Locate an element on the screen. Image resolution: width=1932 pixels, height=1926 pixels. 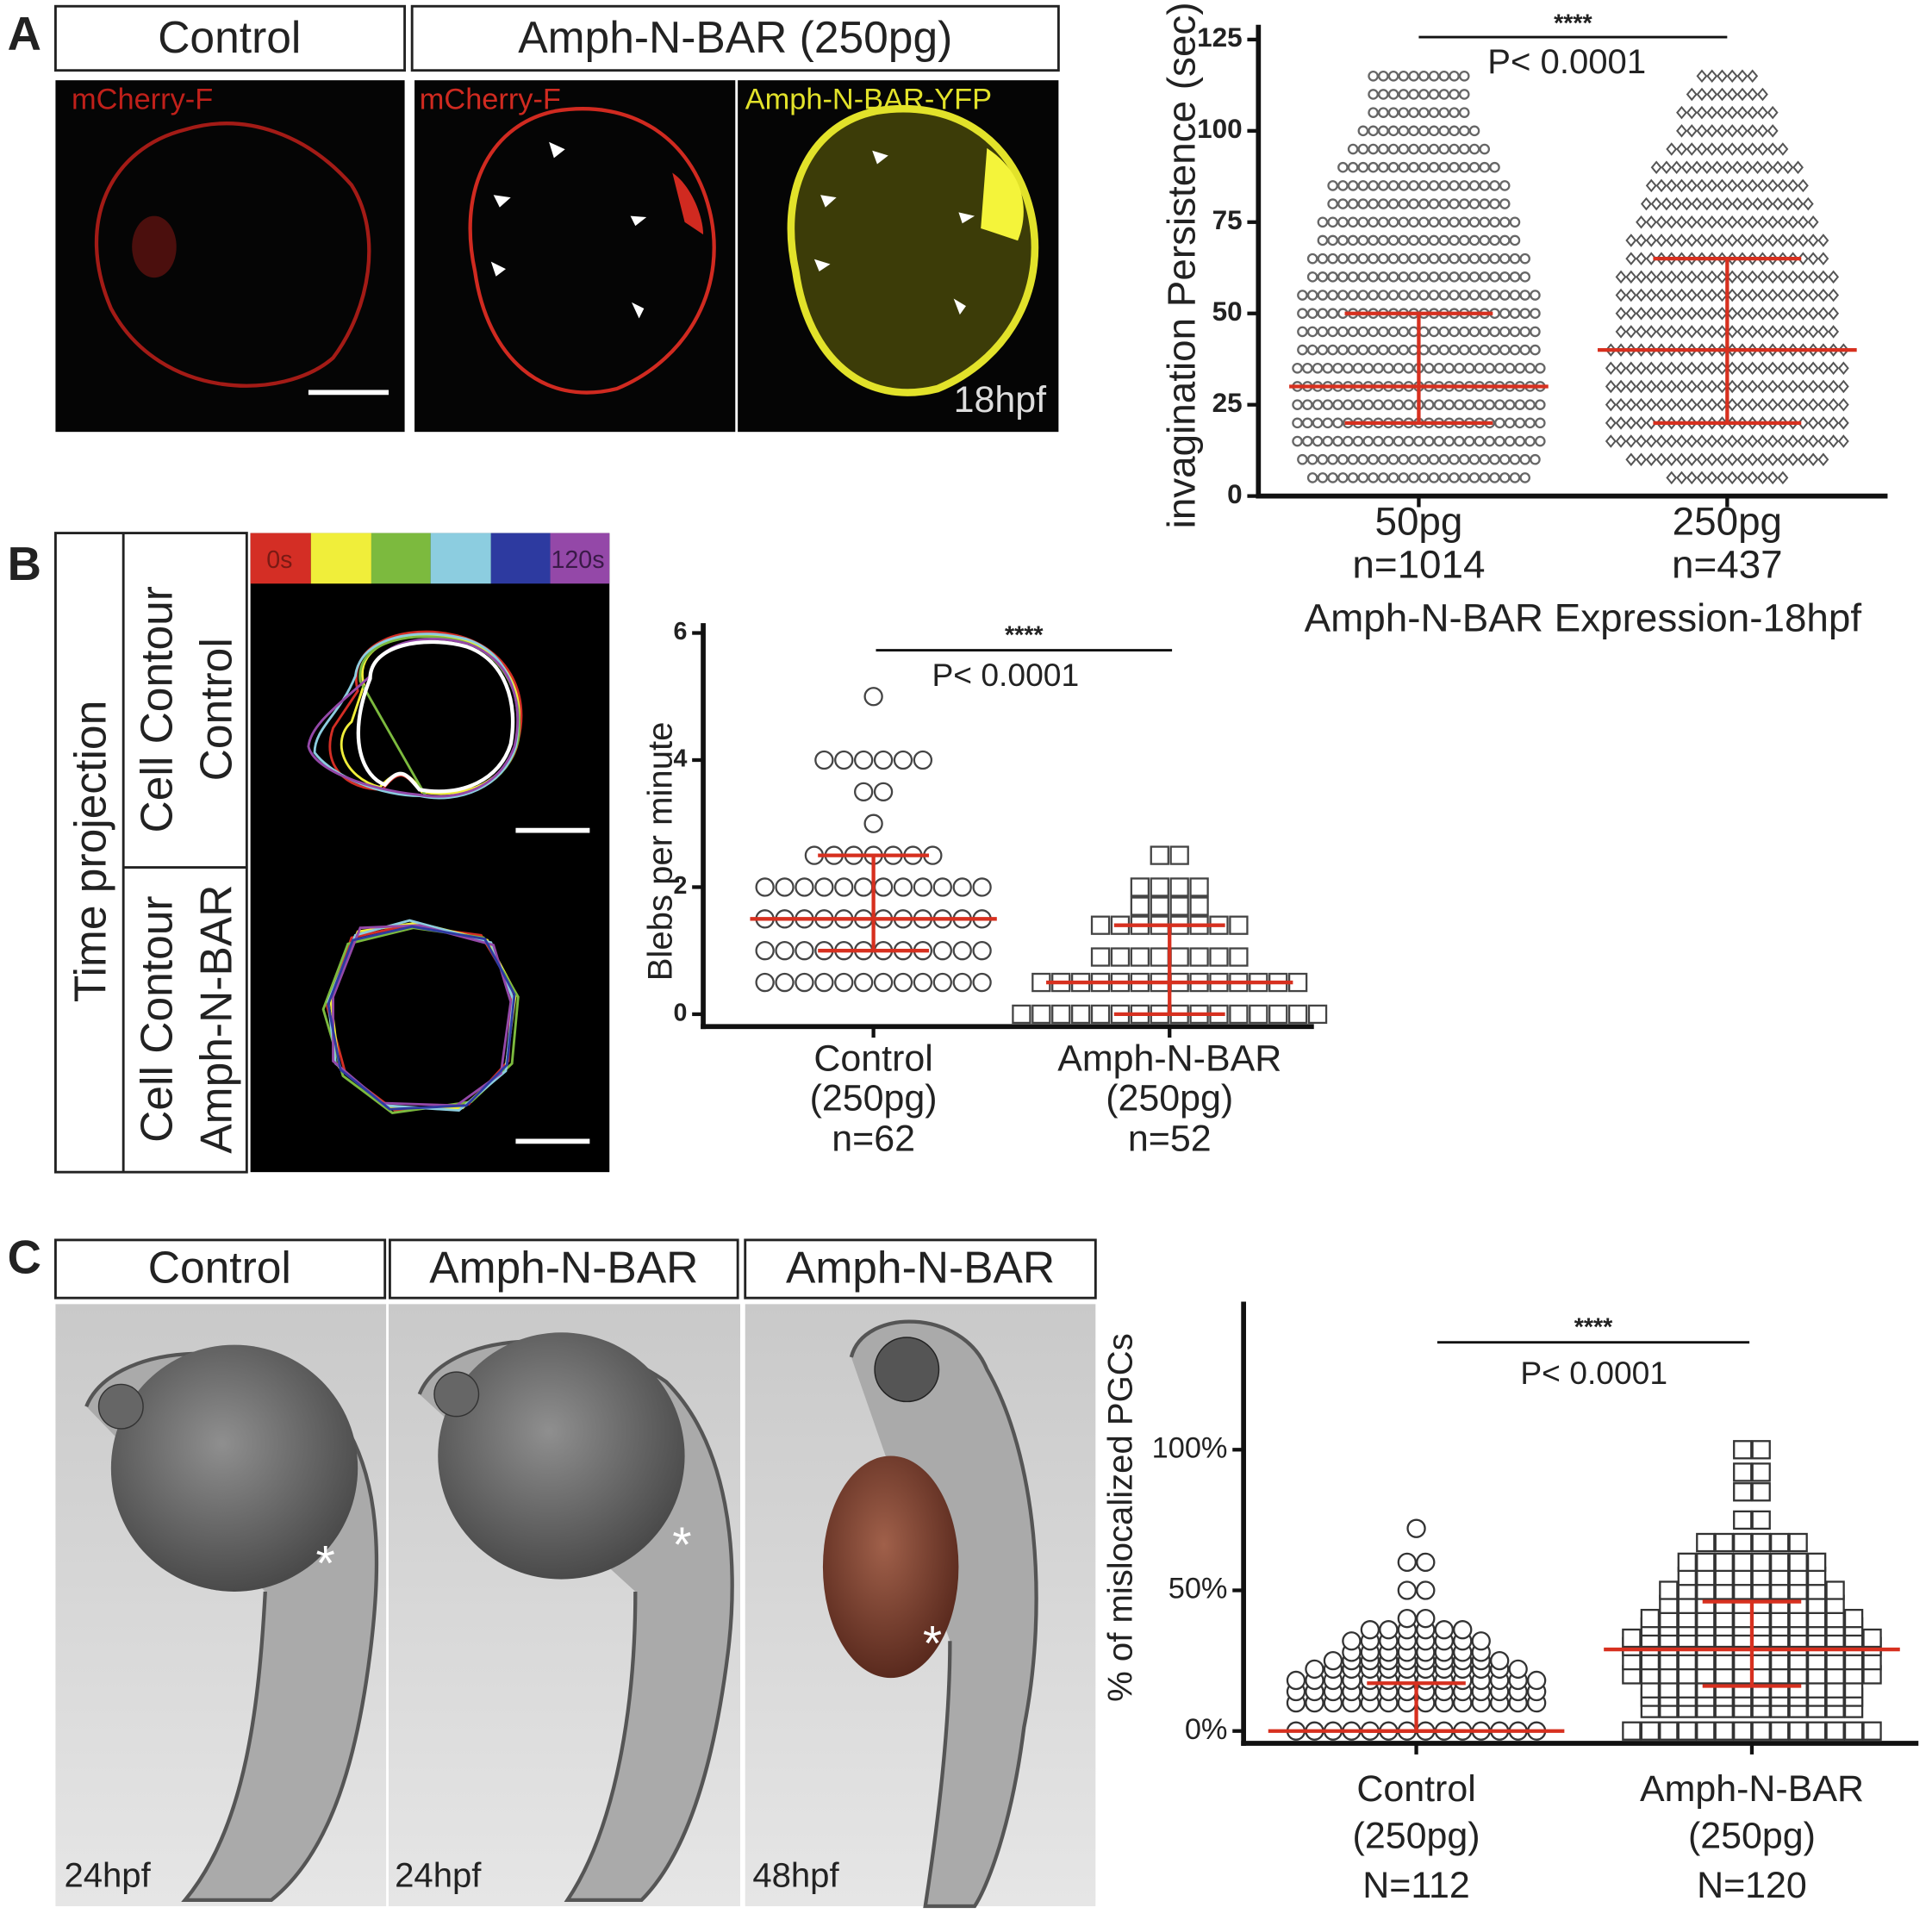
x-tick-label: n=437 is located at coordinates (1727, 565).